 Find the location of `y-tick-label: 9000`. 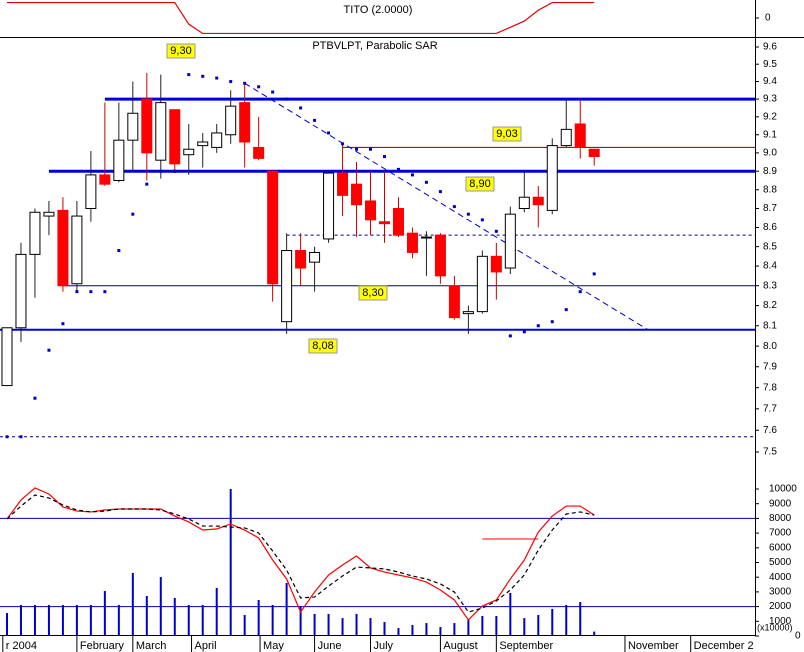

y-tick-label: 9000 is located at coordinates (780, 503).